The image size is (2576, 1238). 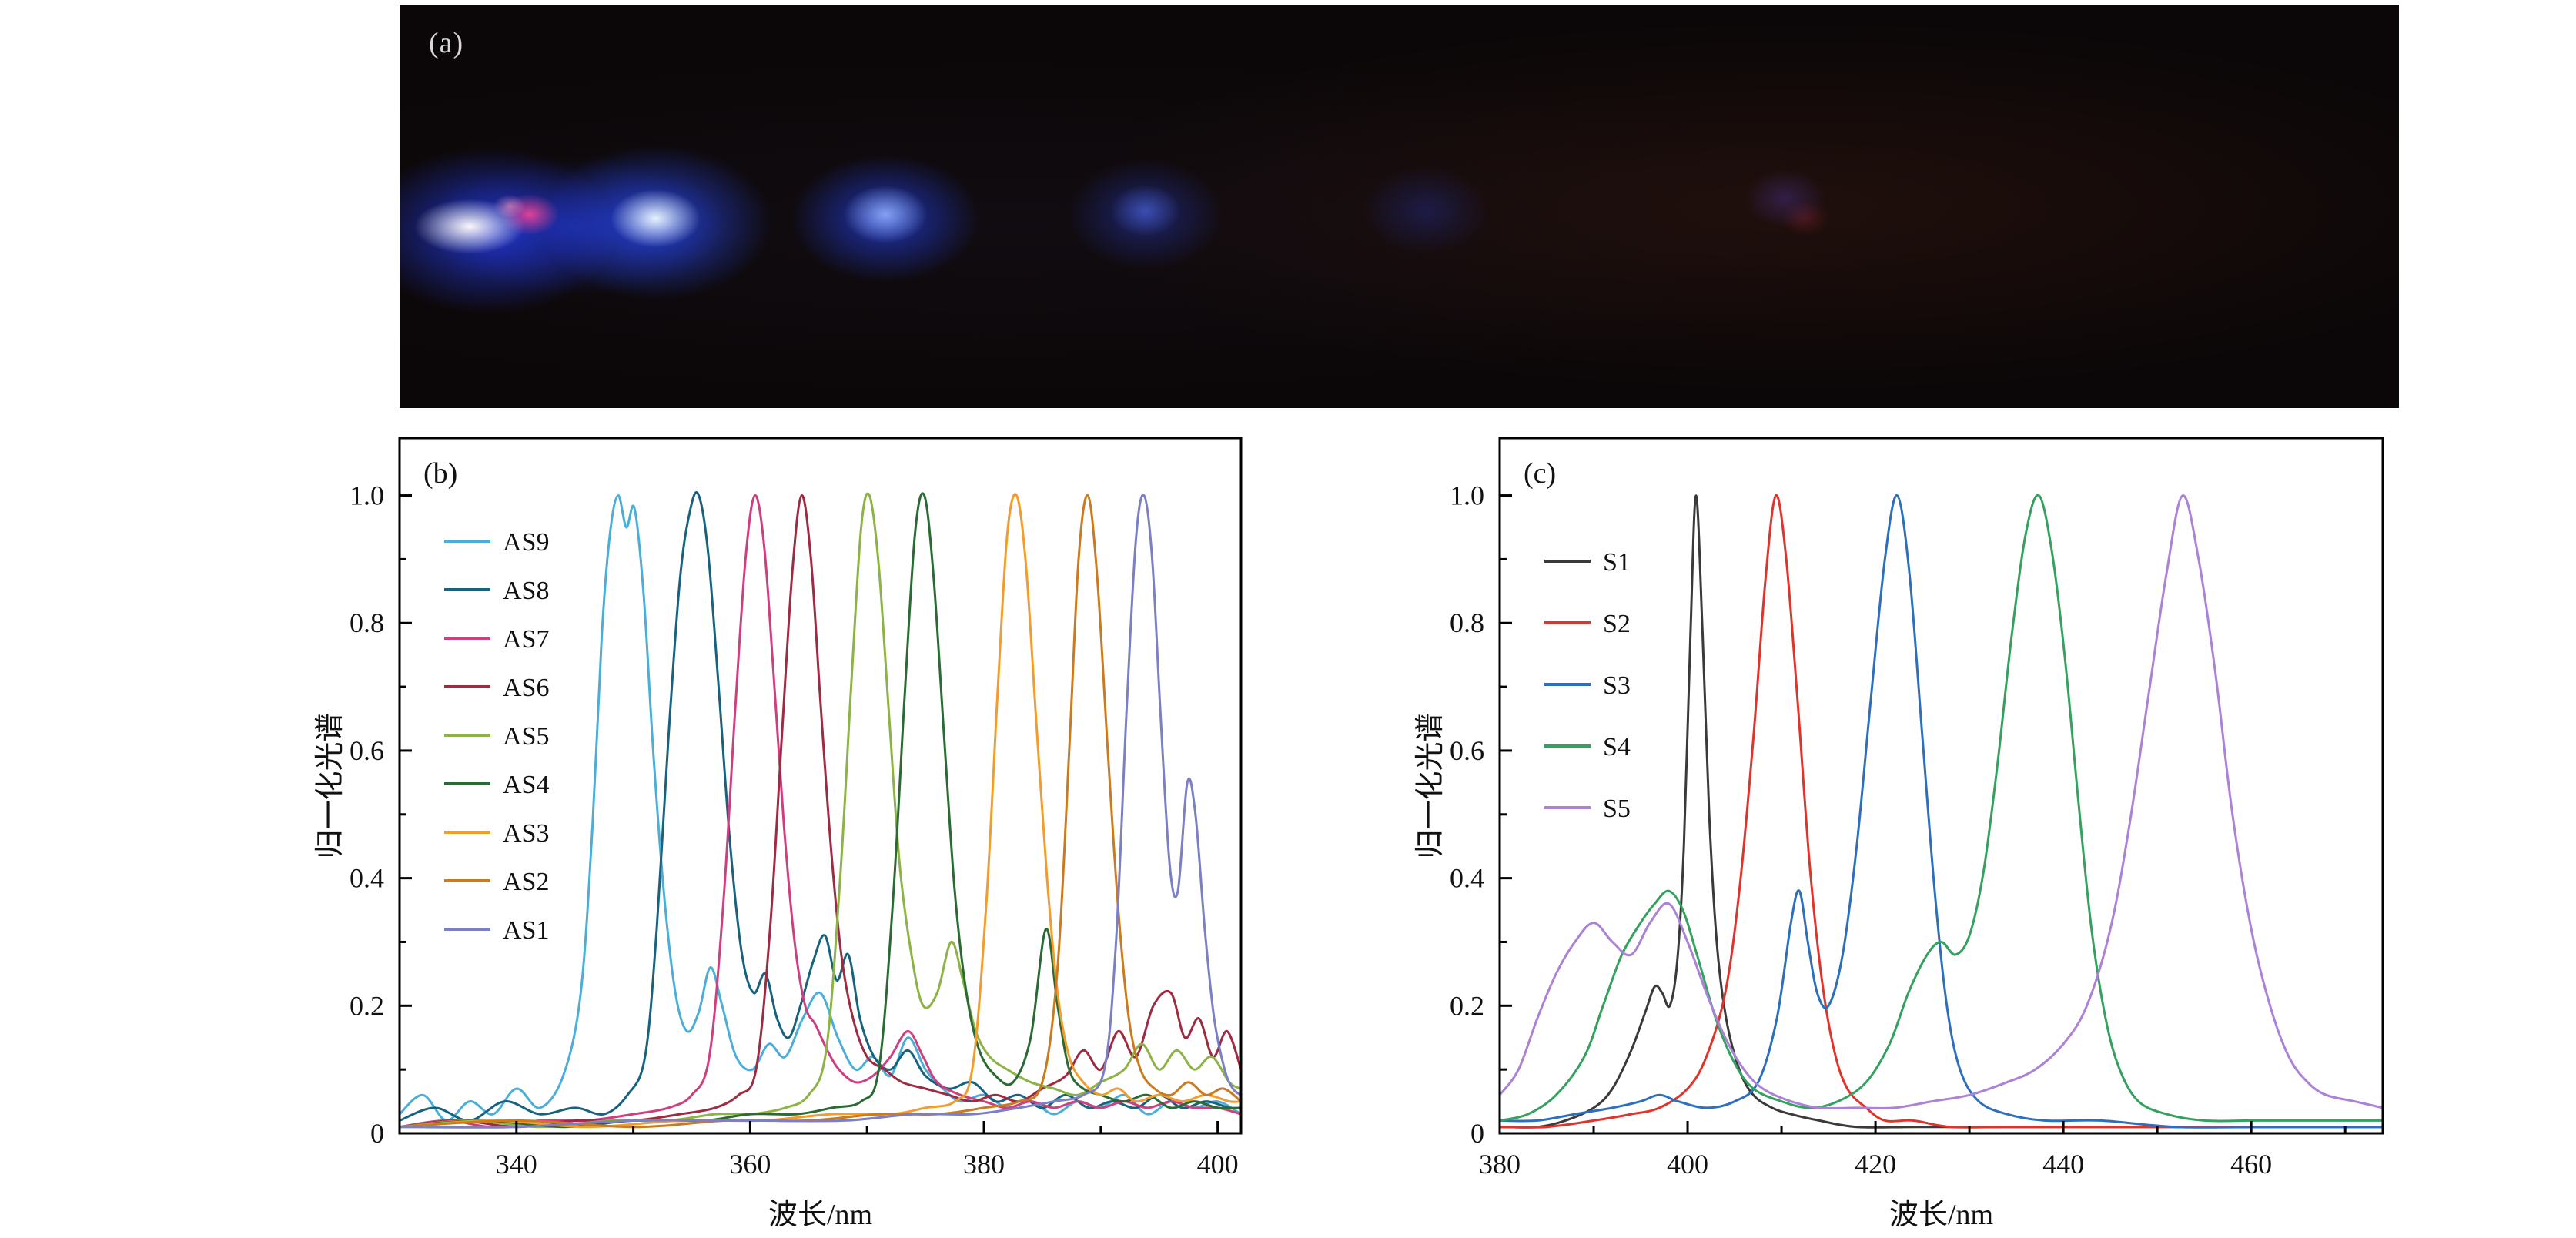 What do you see at coordinates (526, 833) in the screenshot?
I see `legend-label-AS3: AS3` at bounding box center [526, 833].